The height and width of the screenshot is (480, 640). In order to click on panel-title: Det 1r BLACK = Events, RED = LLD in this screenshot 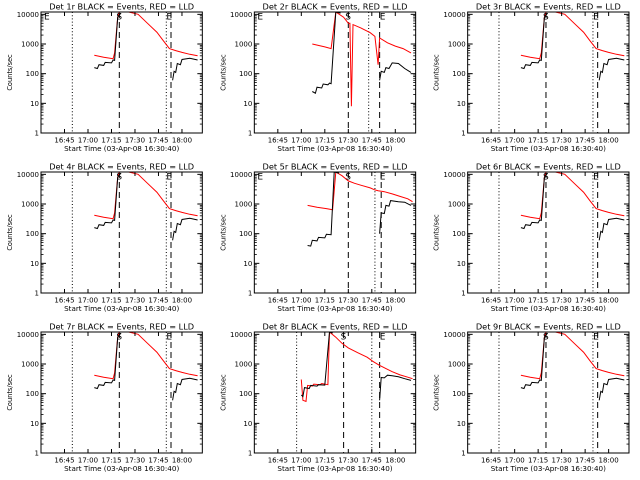, I will do `click(121, 7)`.